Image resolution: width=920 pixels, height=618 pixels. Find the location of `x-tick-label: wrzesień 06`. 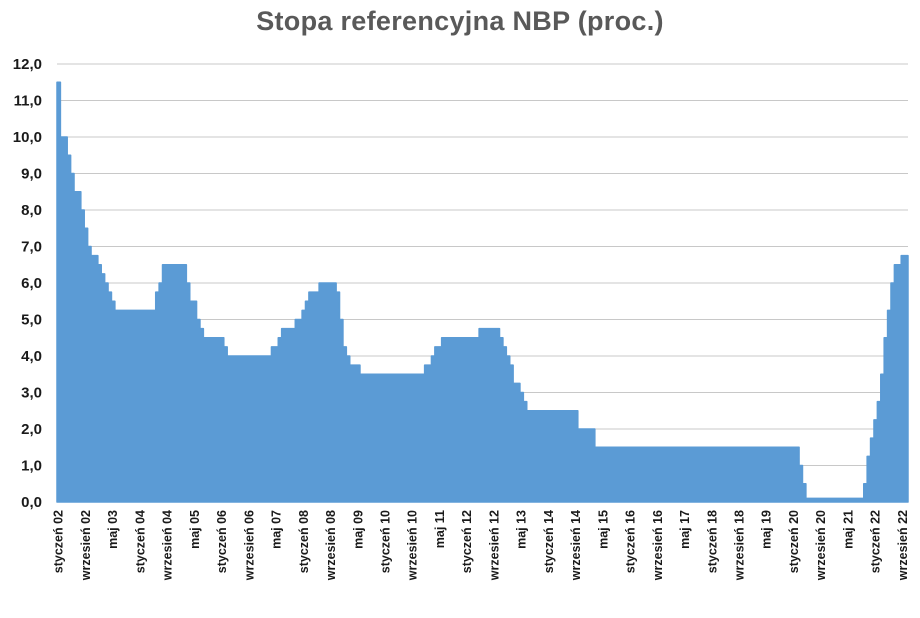

x-tick-label: wrzesień 06 is located at coordinates (249, 545).